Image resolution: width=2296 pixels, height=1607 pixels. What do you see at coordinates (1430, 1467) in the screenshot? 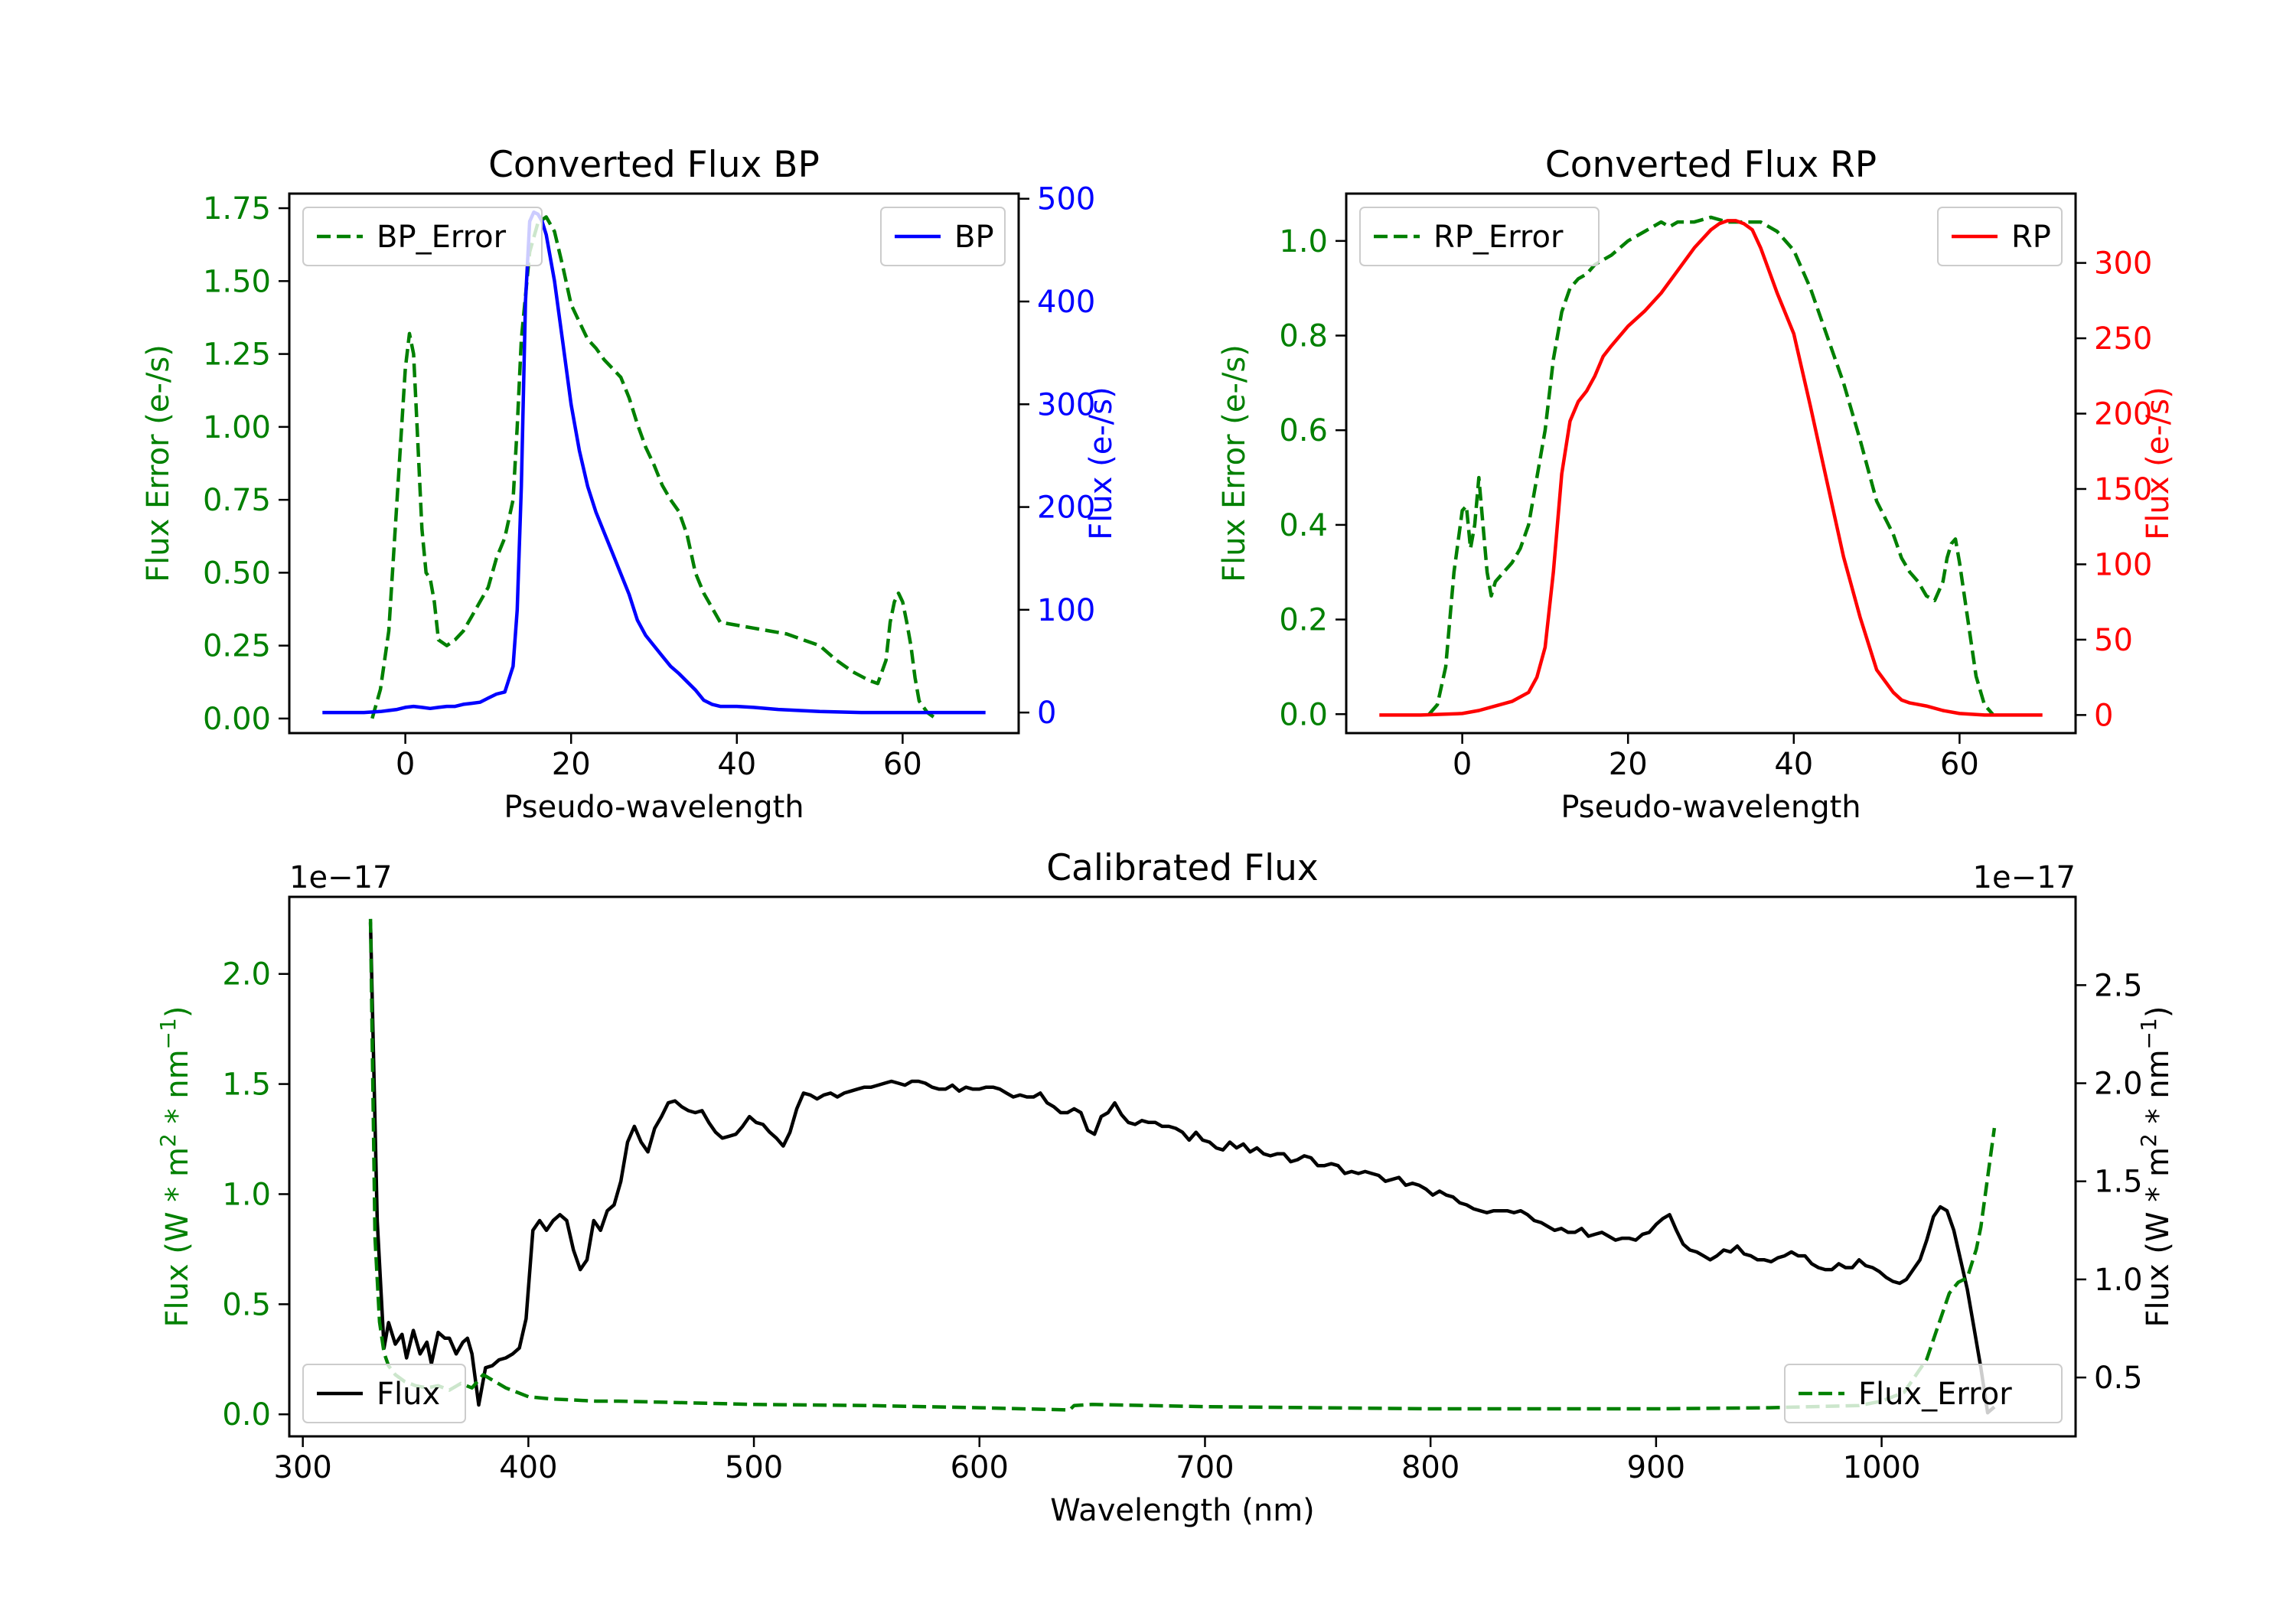
I see `x-tick-label: 800` at bounding box center [1430, 1467].